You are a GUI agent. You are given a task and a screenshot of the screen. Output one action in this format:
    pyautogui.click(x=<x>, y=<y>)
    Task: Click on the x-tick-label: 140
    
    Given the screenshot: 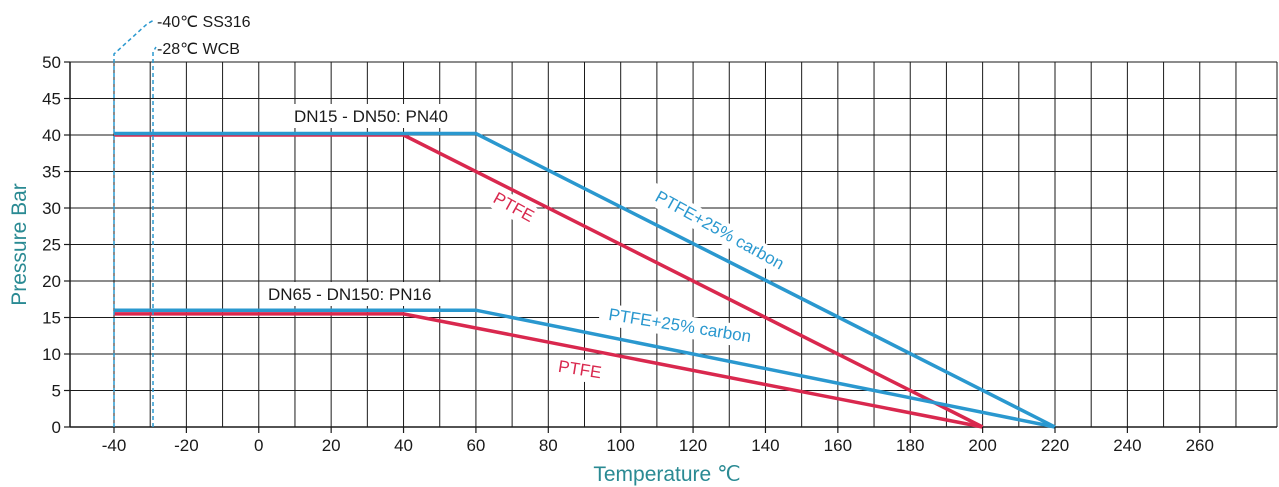 What is the action you would take?
    pyautogui.click(x=765, y=445)
    